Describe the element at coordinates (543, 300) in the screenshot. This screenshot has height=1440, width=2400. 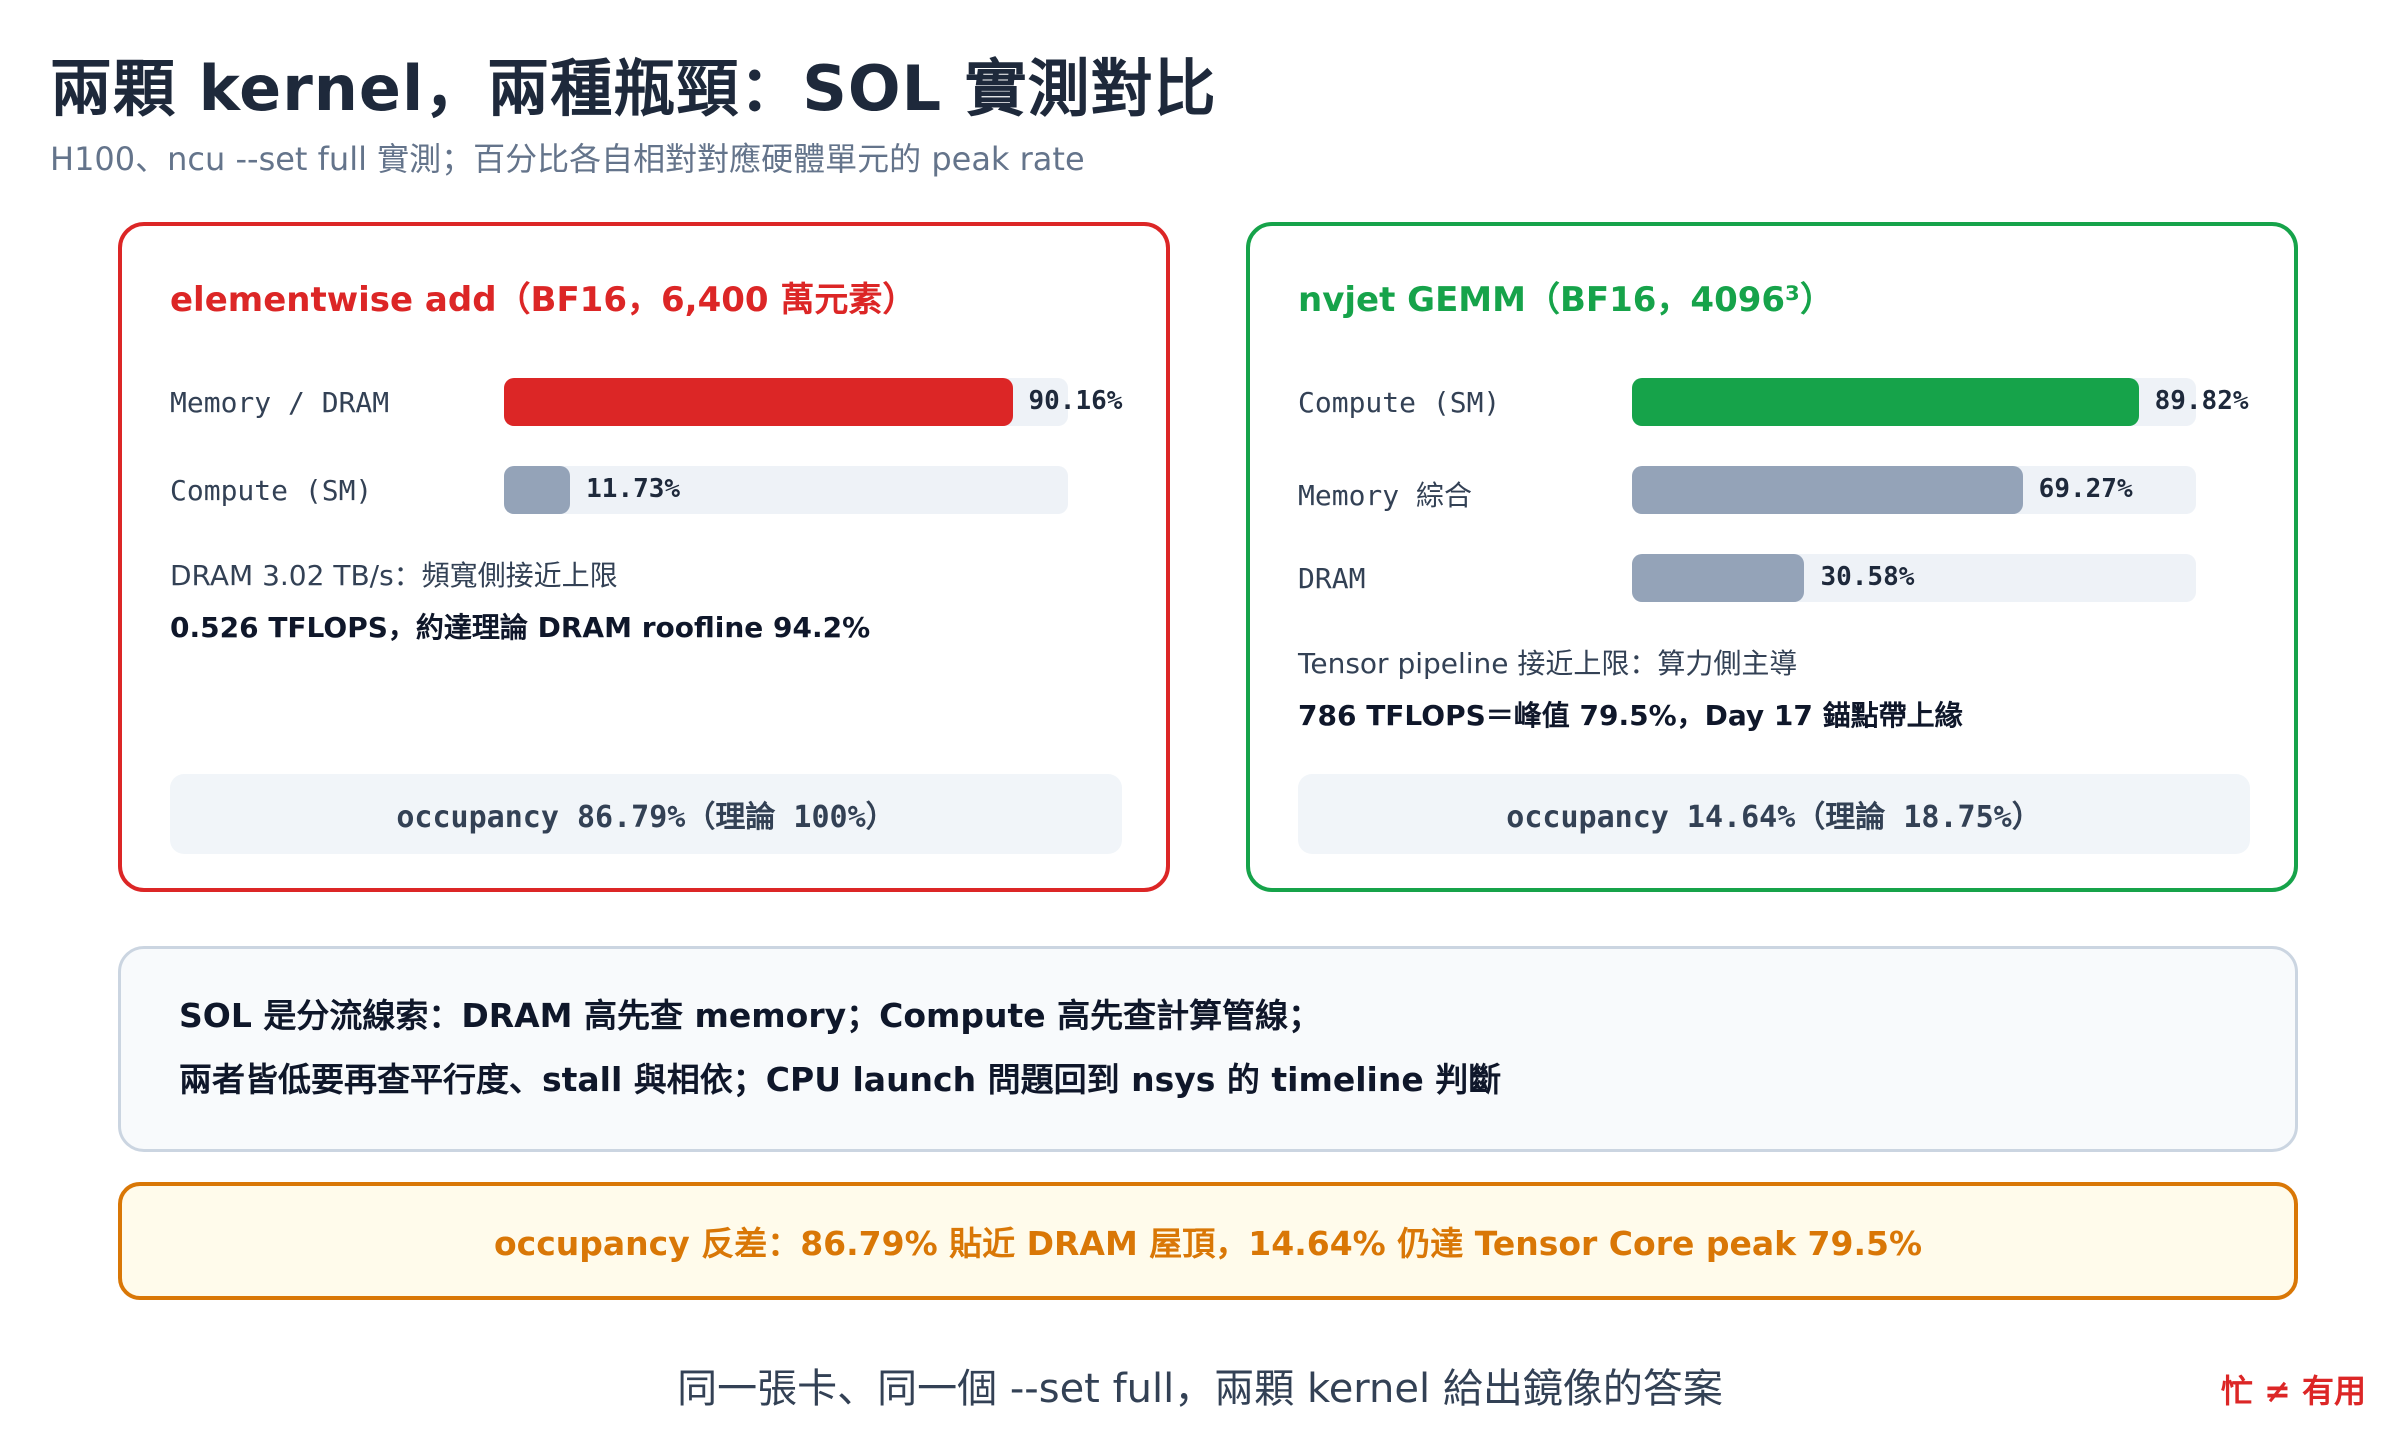
I see `elementwise-card-title: elementwise add（BF16，6,400 萬元素）` at that location.